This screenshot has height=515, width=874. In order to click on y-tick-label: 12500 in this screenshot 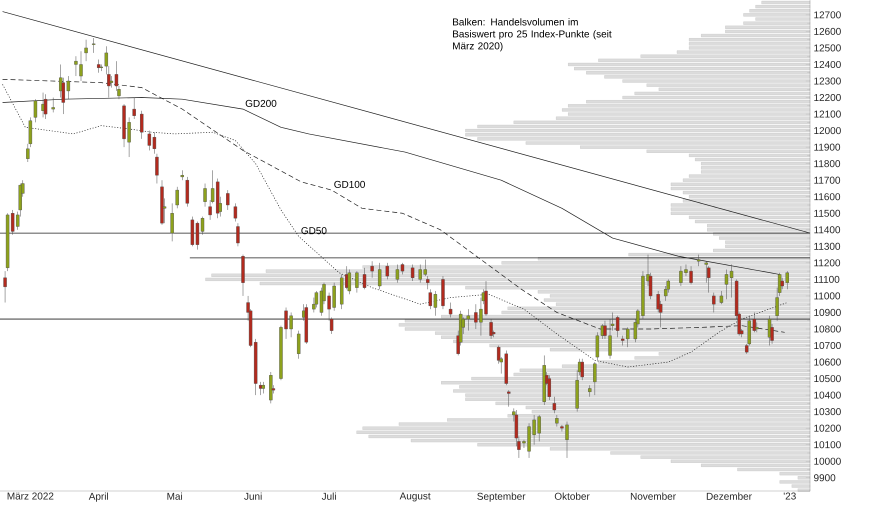, I will do `click(827, 48)`.